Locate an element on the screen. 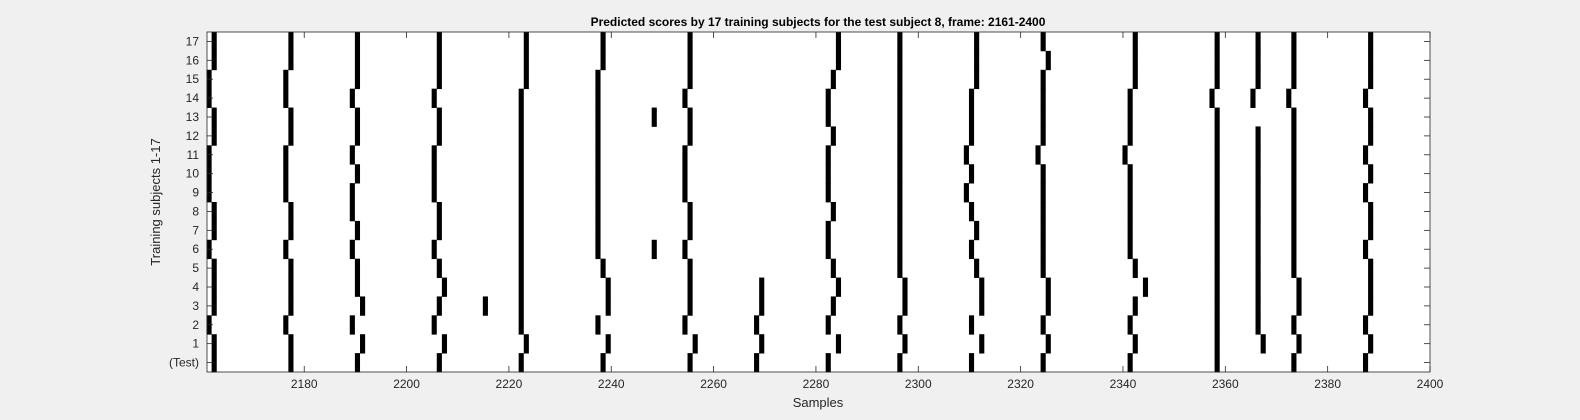  y-tick-label: (Test) is located at coordinates (184, 363).